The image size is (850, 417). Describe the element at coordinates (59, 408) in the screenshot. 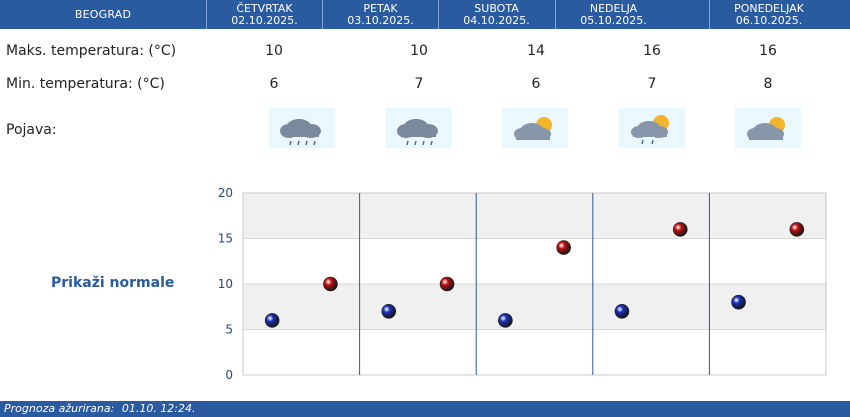

I see `forecast-updated-label: Prognoza ažurirana:` at that location.